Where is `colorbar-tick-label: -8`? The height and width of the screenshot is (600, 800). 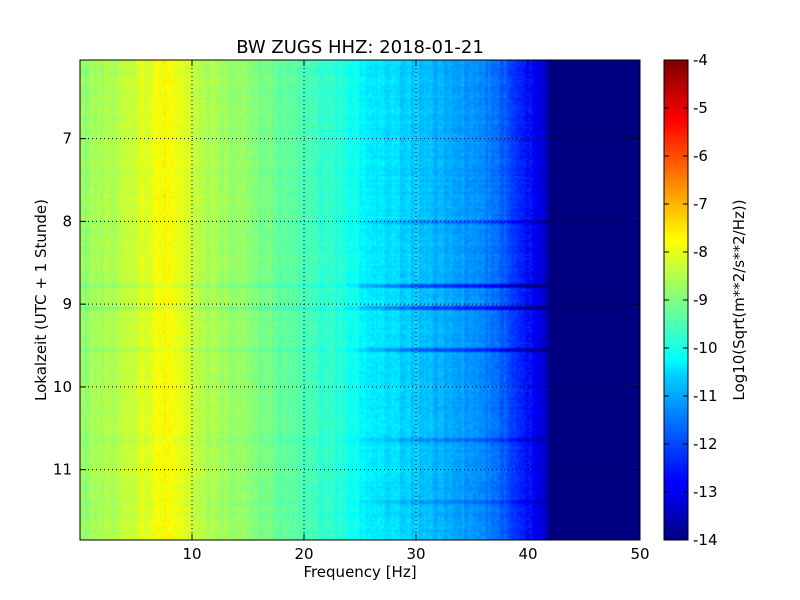 colorbar-tick-label: -8 is located at coordinates (700, 252).